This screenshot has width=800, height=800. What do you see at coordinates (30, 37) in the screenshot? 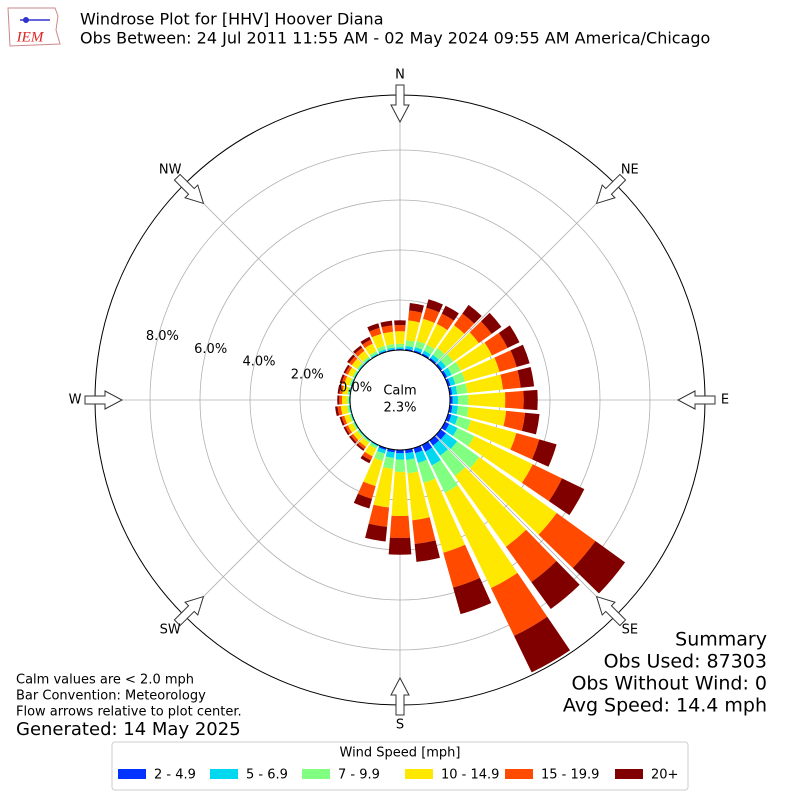
I see `logo-text: IEM` at bounding box center [30, 37].